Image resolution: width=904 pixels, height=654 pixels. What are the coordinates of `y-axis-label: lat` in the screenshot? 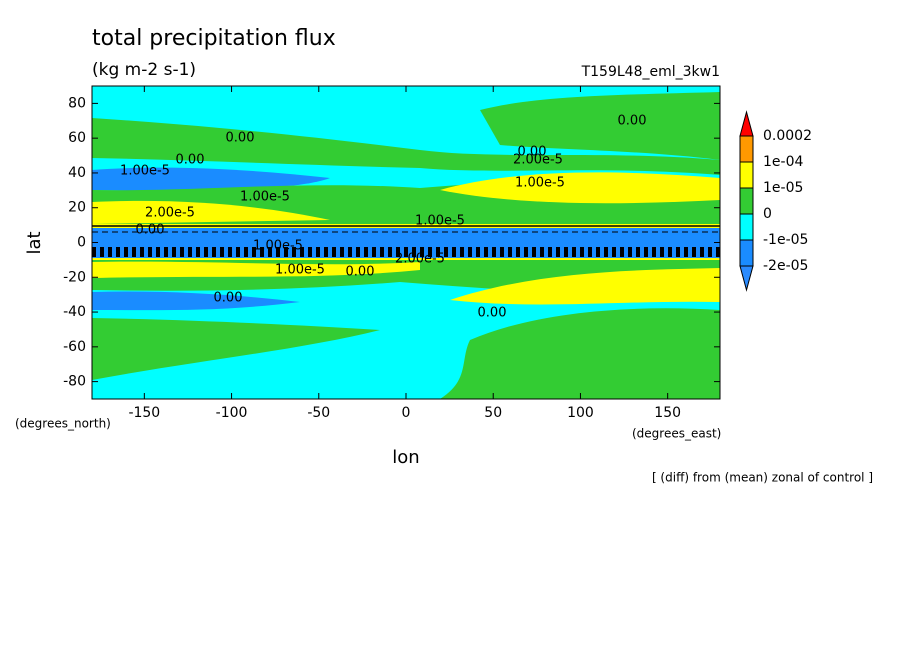 It's located at (34, 242).